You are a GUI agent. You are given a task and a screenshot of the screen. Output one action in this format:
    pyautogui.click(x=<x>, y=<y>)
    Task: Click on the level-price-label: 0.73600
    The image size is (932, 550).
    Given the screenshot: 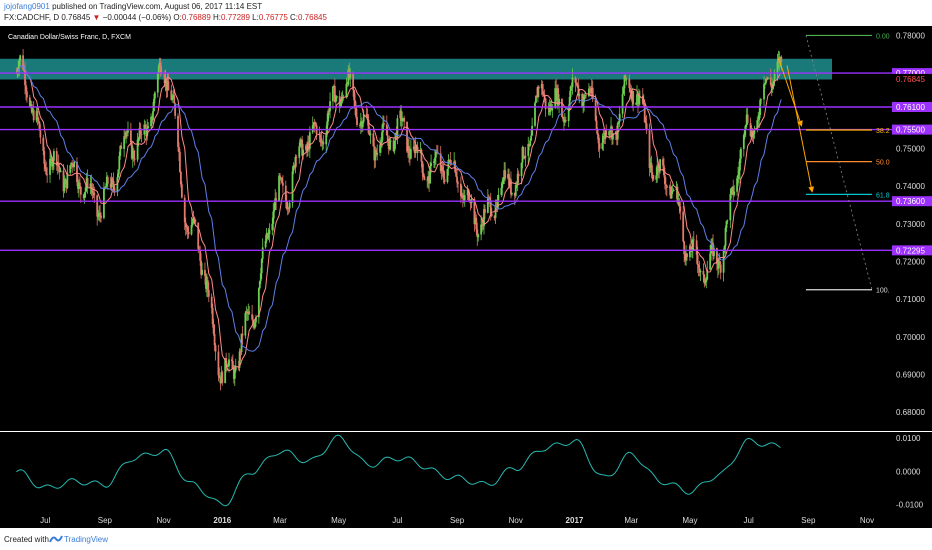 What is the action you would take?
    pyautogui.click(x=910, y=201)
    